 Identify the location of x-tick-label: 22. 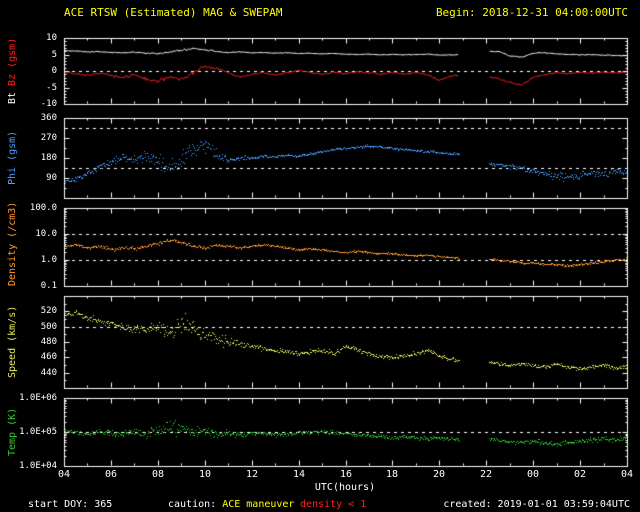
(486, 474).